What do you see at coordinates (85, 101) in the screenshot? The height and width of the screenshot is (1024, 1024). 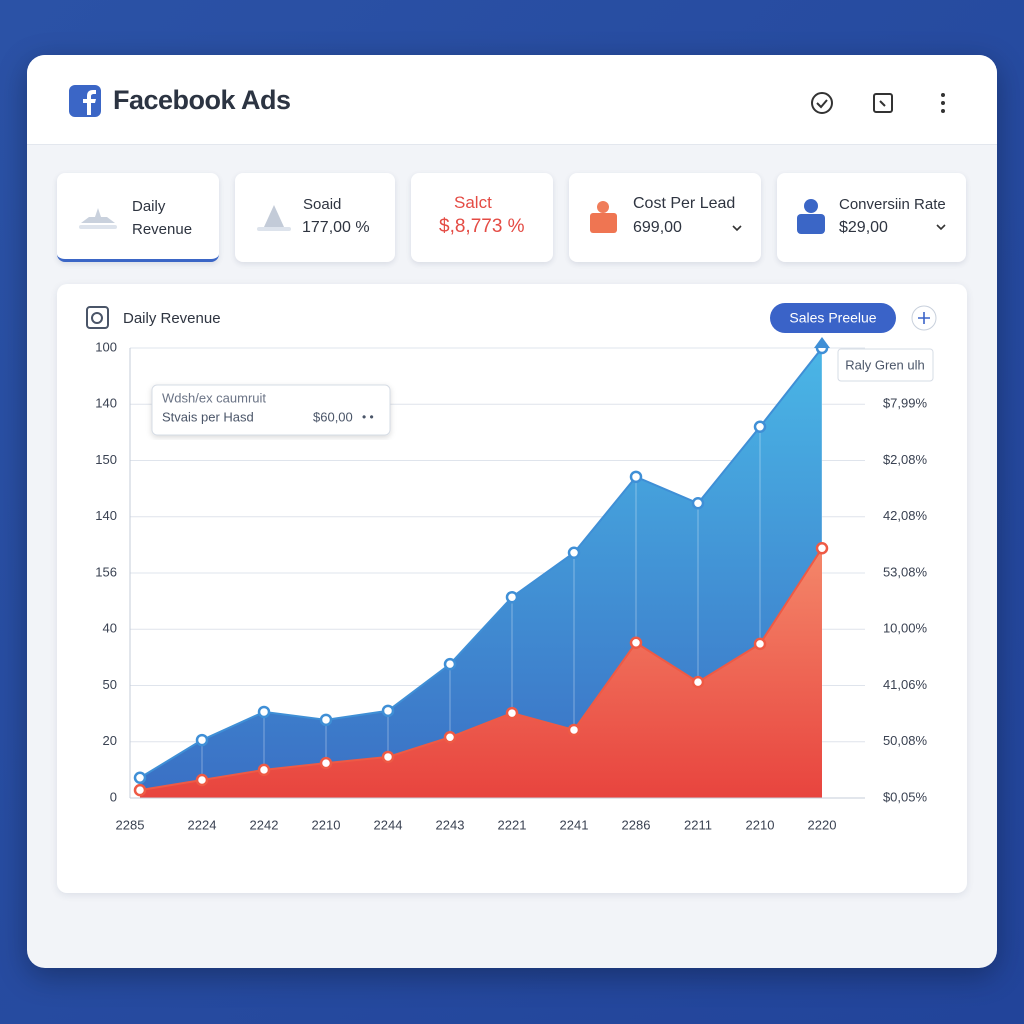 I see `facebook-logo` at bounding box center [85, 101].